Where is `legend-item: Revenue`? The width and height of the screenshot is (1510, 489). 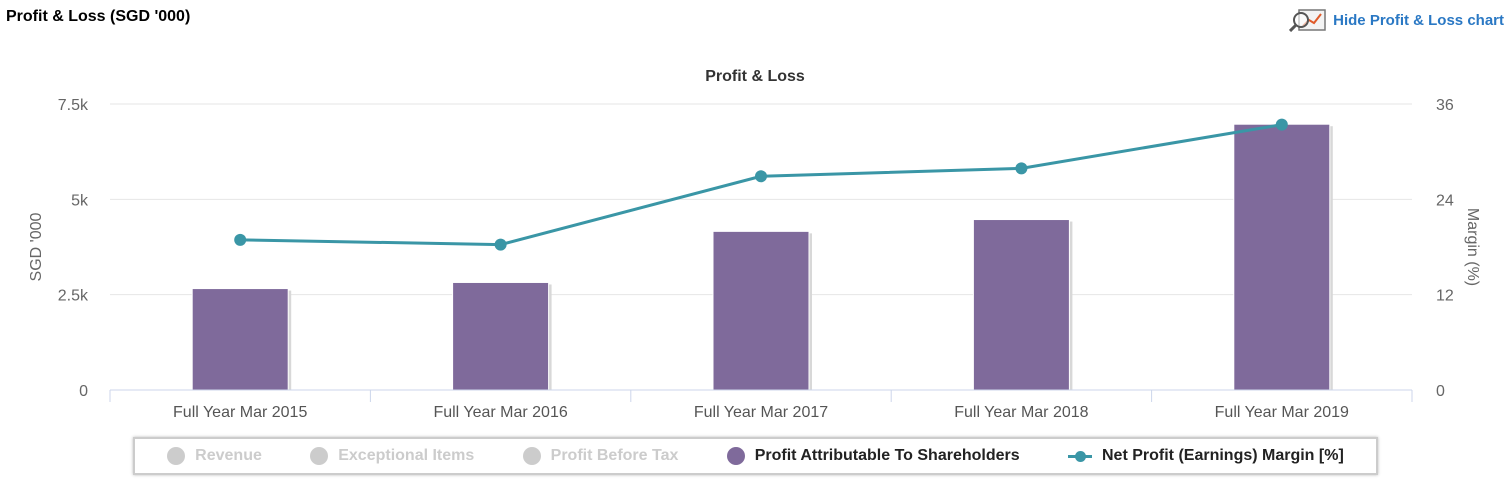 legend-item: Revenue is located at coordinates (214, 456).